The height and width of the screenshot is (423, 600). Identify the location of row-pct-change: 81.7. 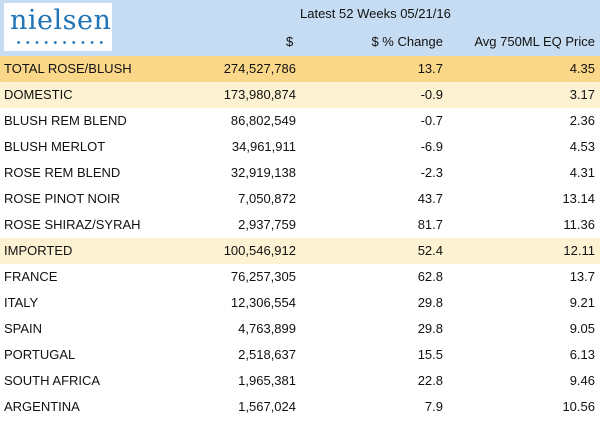
(430, 224).